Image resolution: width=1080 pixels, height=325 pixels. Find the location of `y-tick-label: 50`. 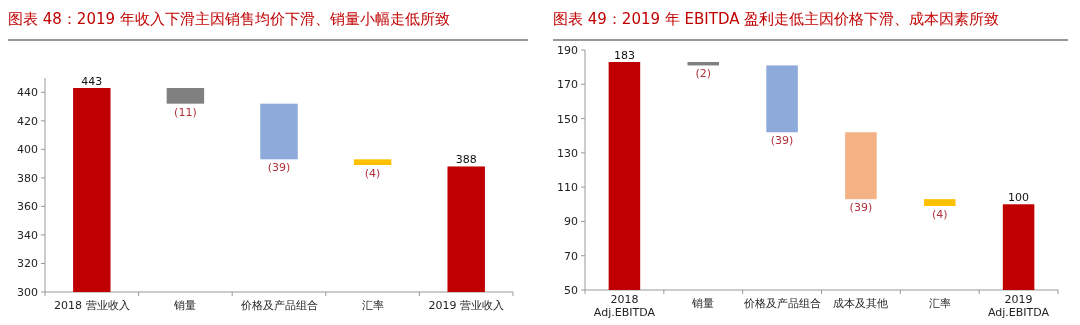

y-tick-label: 50 is located at coordinates (571, 290).